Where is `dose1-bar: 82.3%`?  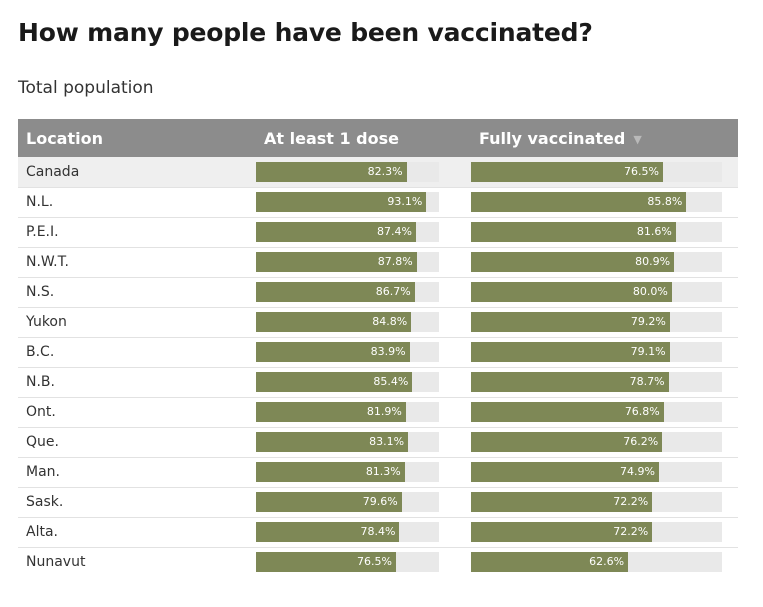 dose1-bar: 82.3% is located at coordinates (331, 171).